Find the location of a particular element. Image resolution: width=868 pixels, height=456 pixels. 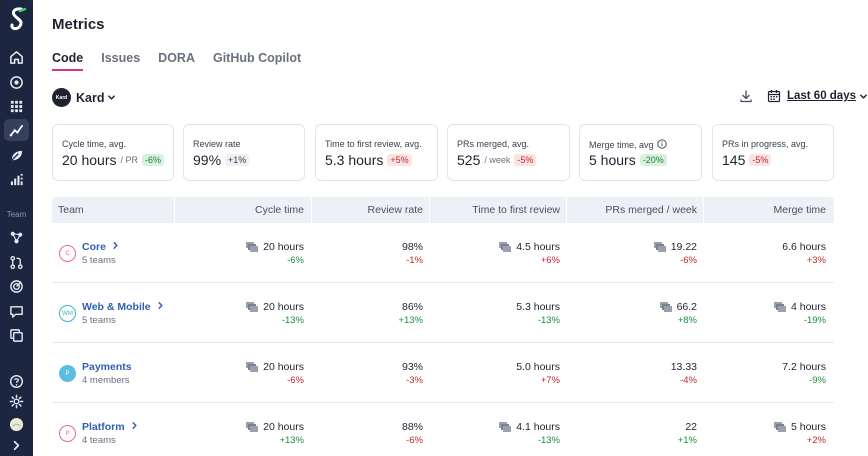

column-header-cycle-time: Cycle time is located at coordinates (279, 210).